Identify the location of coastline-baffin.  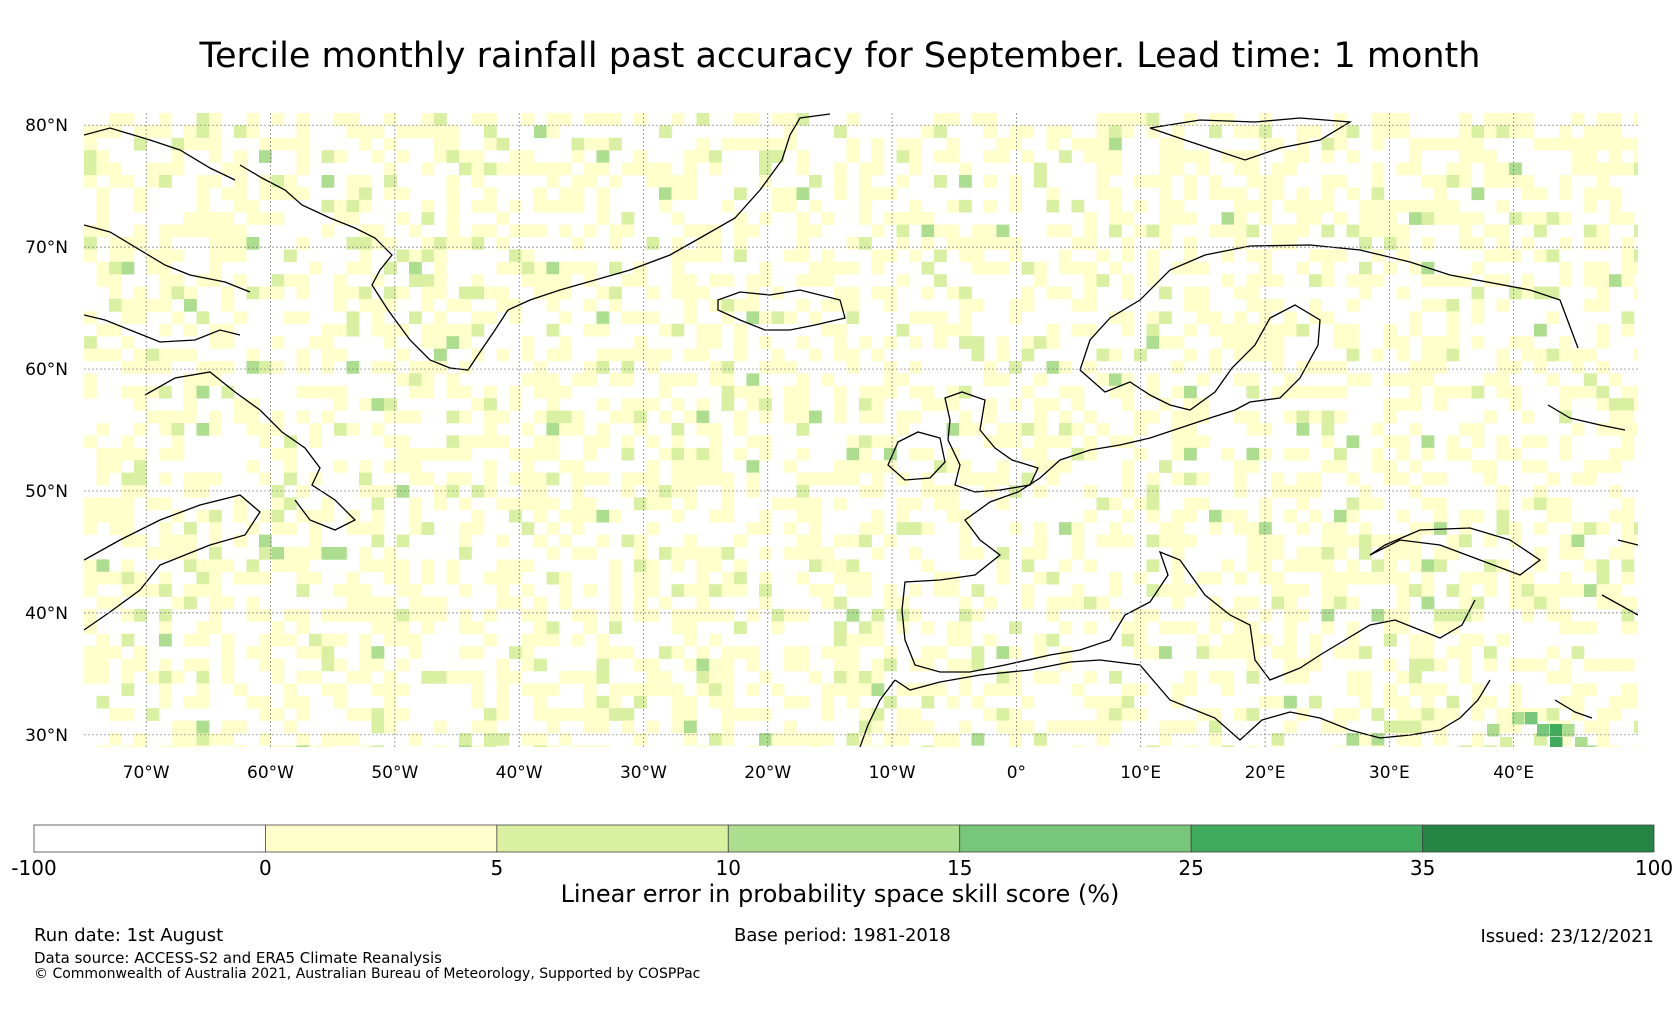
(167, 235).